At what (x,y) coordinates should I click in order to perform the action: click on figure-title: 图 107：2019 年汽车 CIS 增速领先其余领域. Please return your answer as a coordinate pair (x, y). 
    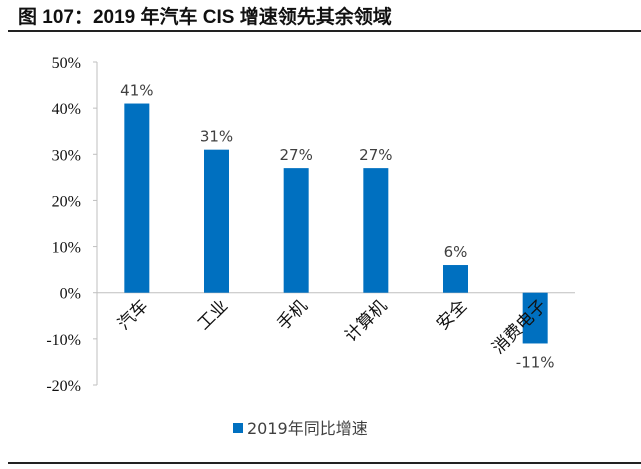
    Looking at the image, I should click on (205, 17).